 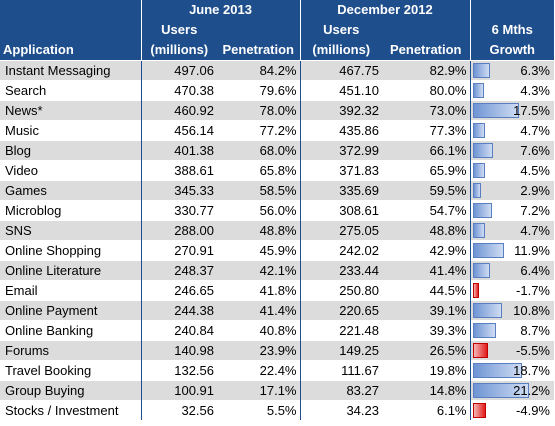 I want to click on june-penetration-cell: 58.5%, so click(x=258, y=190).